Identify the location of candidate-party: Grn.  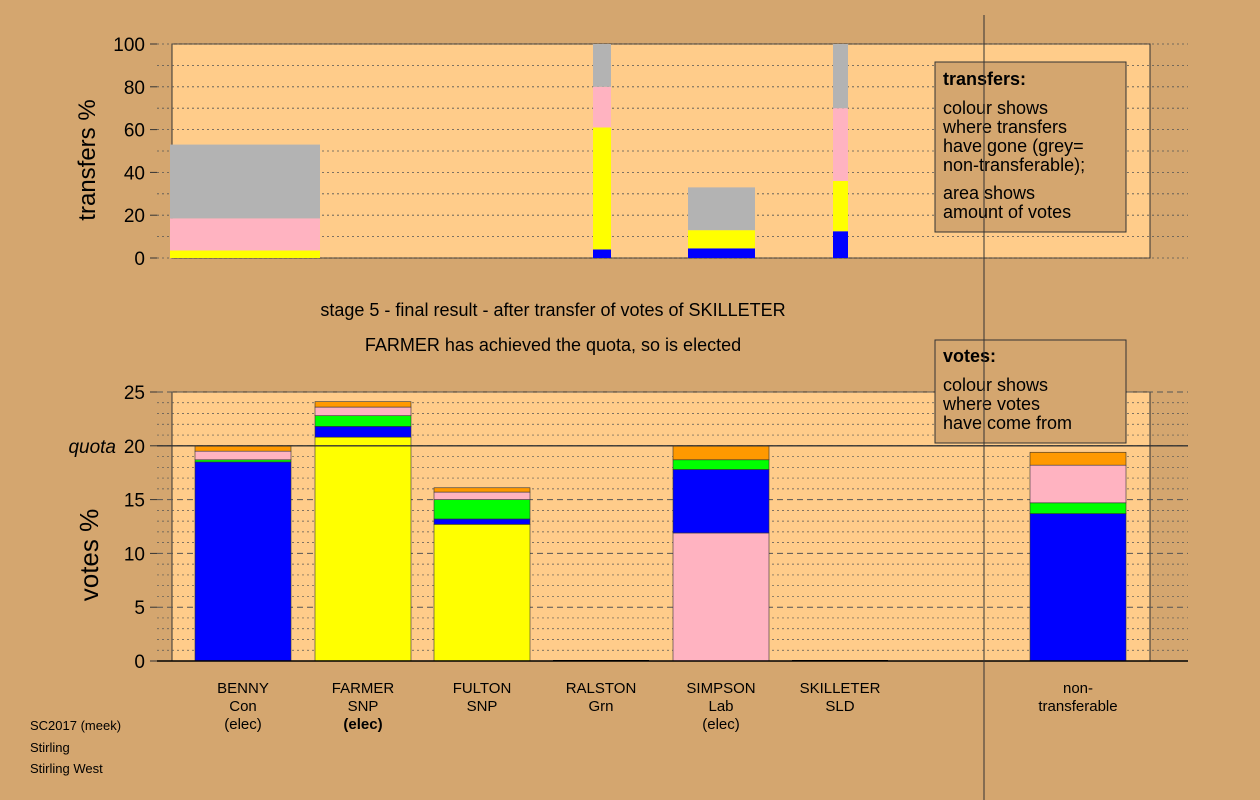
(600, 706).